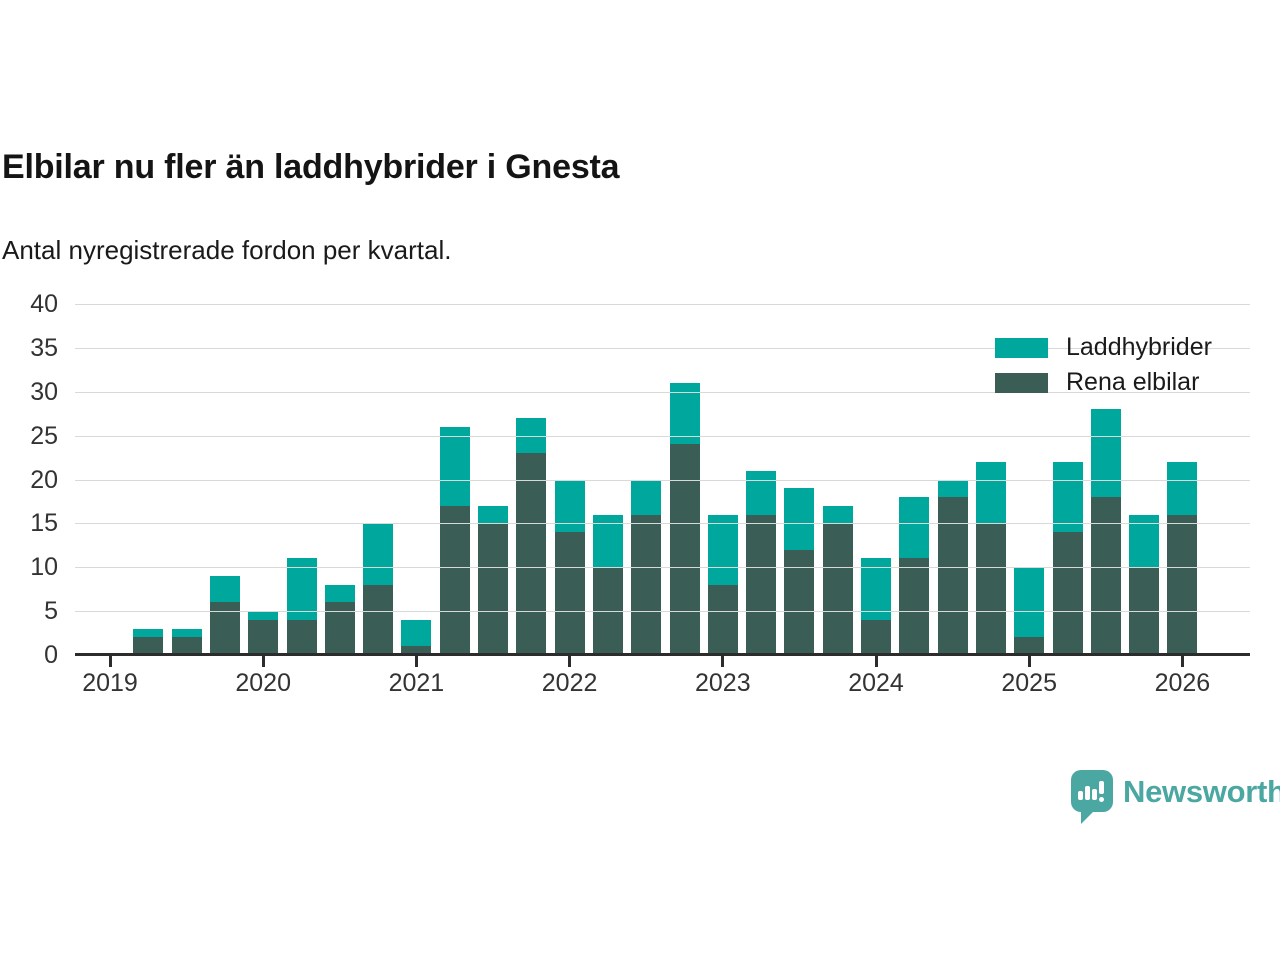 The image size is (1280, 960). Describe the element at coordinates (662, 654) in the screenshot. I see `x-axis` at that location.